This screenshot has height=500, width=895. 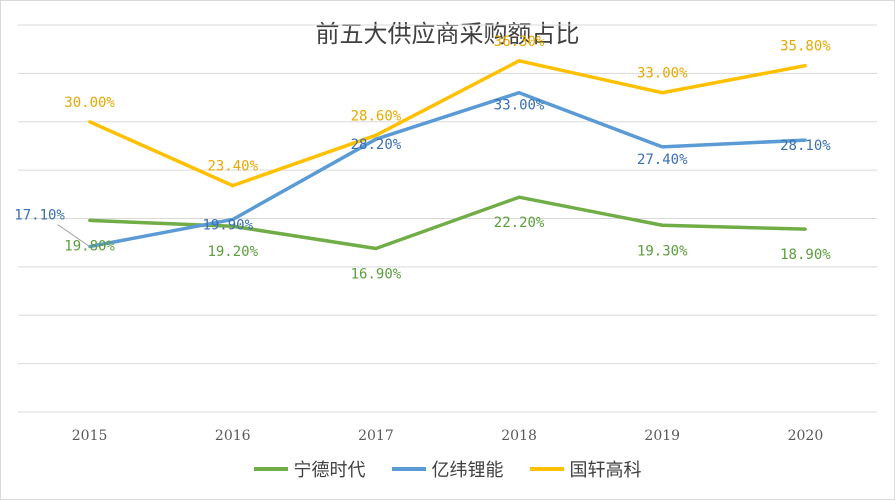 I want to click on data-label-catl: 19.20%, so click(x=232, y=252).